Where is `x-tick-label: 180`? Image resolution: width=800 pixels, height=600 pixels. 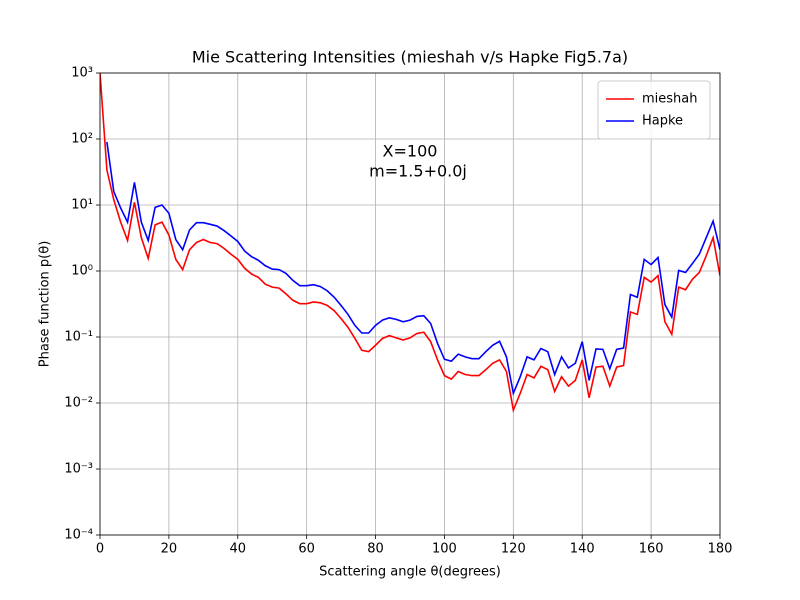
x-tick-label: 180 is located at coordinates (720, 549).